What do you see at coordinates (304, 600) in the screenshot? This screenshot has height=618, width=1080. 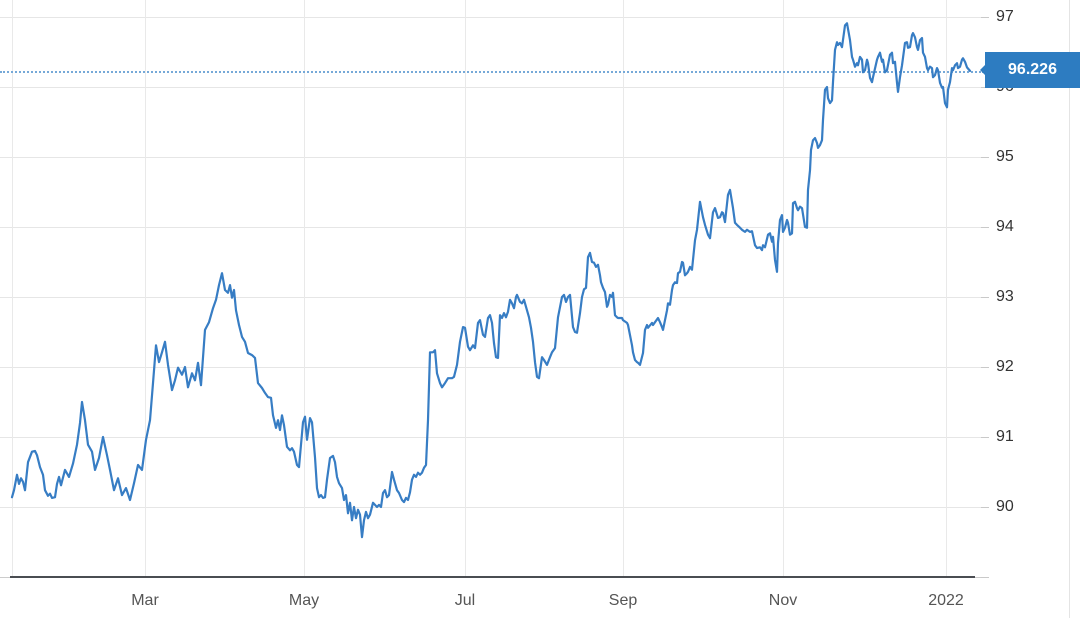 I see `x-axis-label-may: May` at bounding box center [304, 600].